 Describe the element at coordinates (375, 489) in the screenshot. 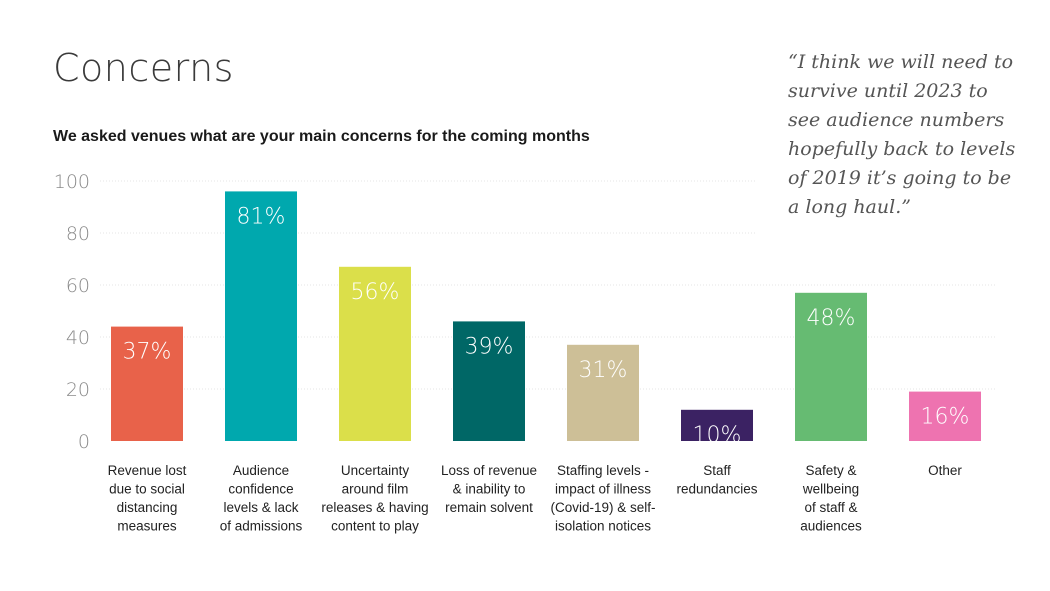

I see `category-label-line: around film` at that location.